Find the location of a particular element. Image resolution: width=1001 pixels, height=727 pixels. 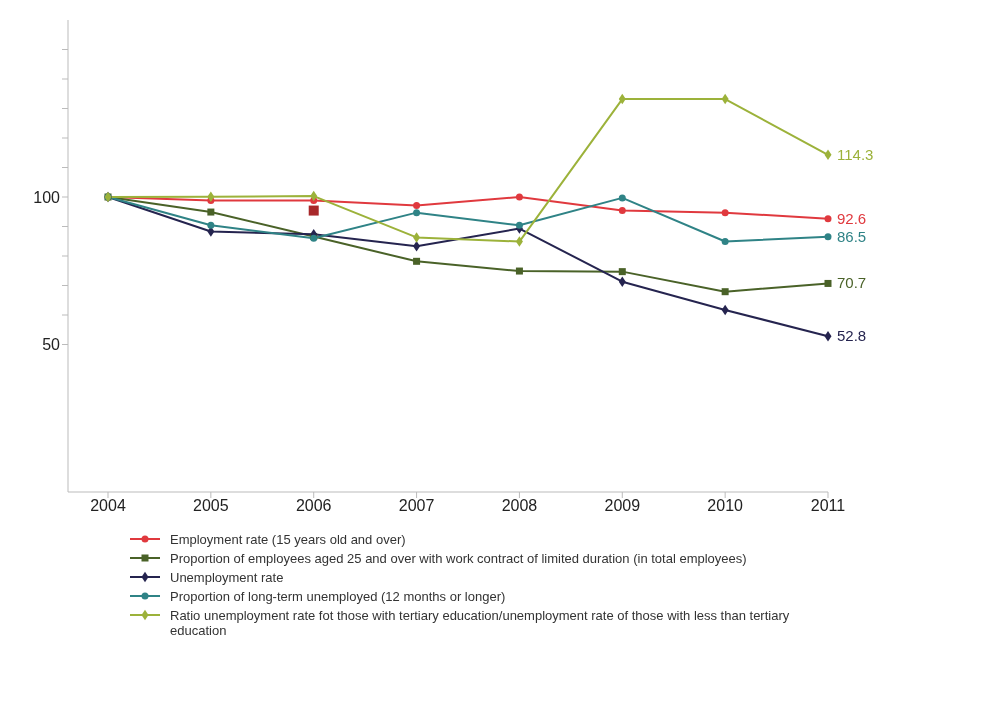

data-label: 70.7 is located at coordinates (852, 283).